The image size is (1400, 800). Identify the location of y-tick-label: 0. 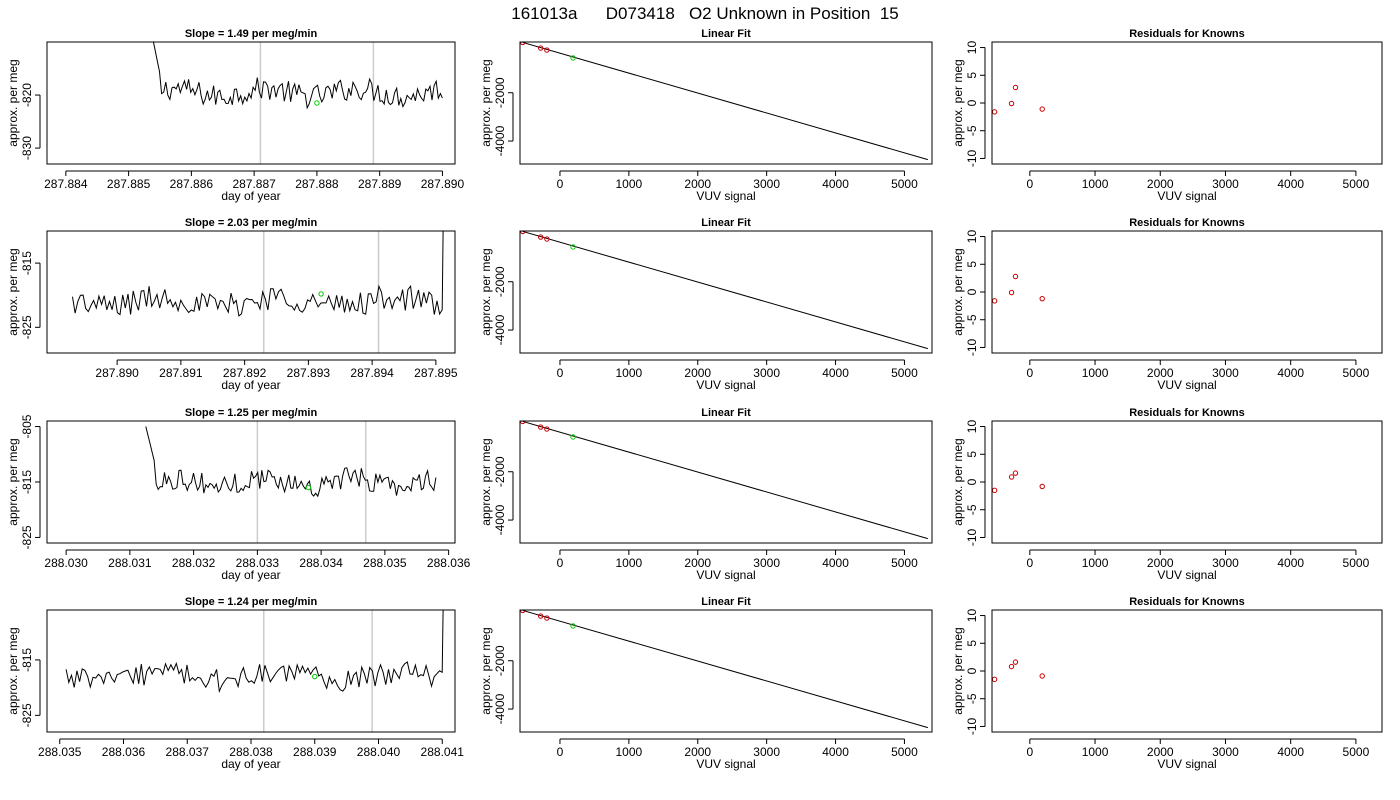
(972, 670).